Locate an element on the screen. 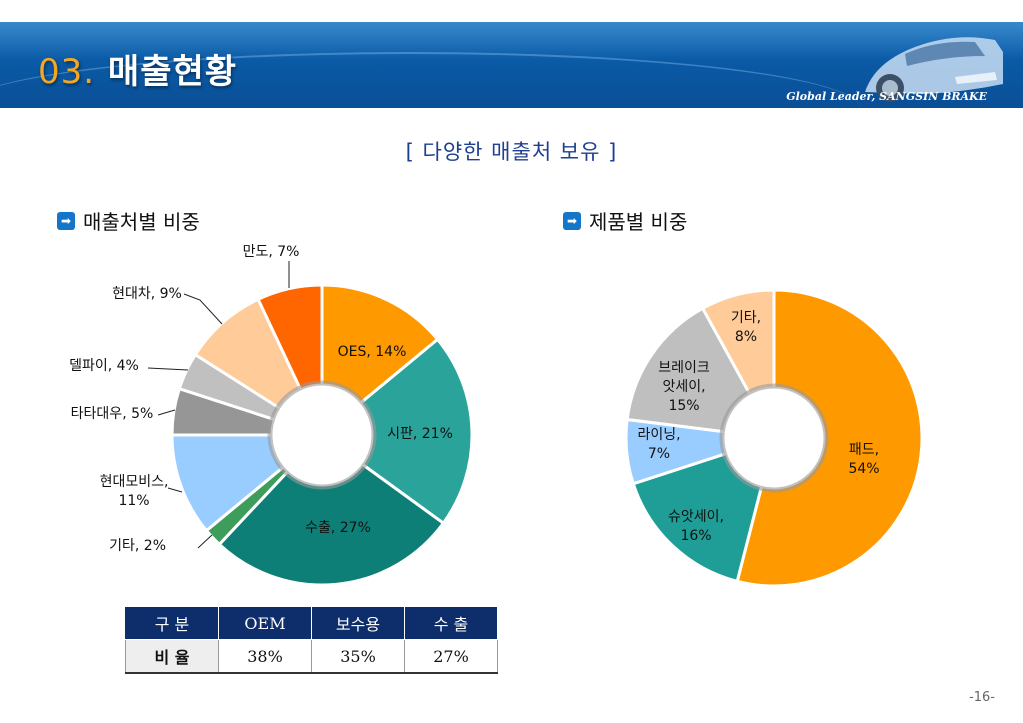 The image size is (1023, 723). section-title: 매출현황 is located at coordinates (172, 72).